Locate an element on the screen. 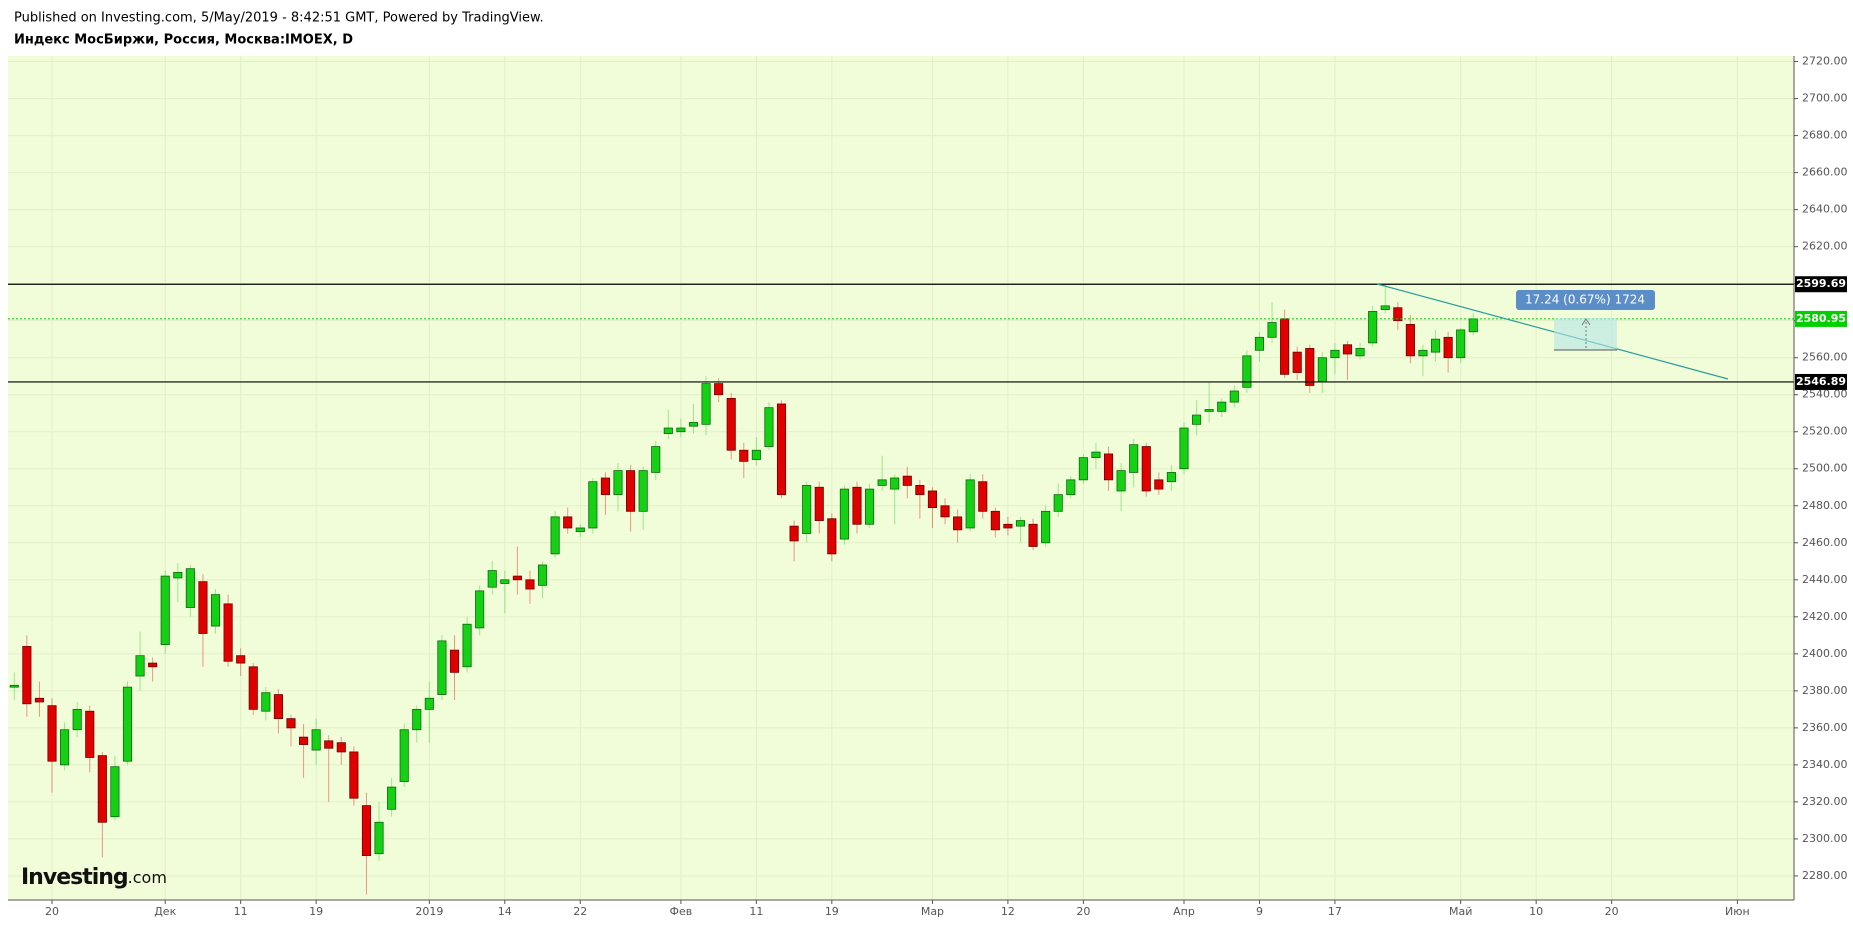 Image resolution: width=1853 pixels, height=928 pixels. last-price-label: 2580.95 is located at coordinates (1821, 318).